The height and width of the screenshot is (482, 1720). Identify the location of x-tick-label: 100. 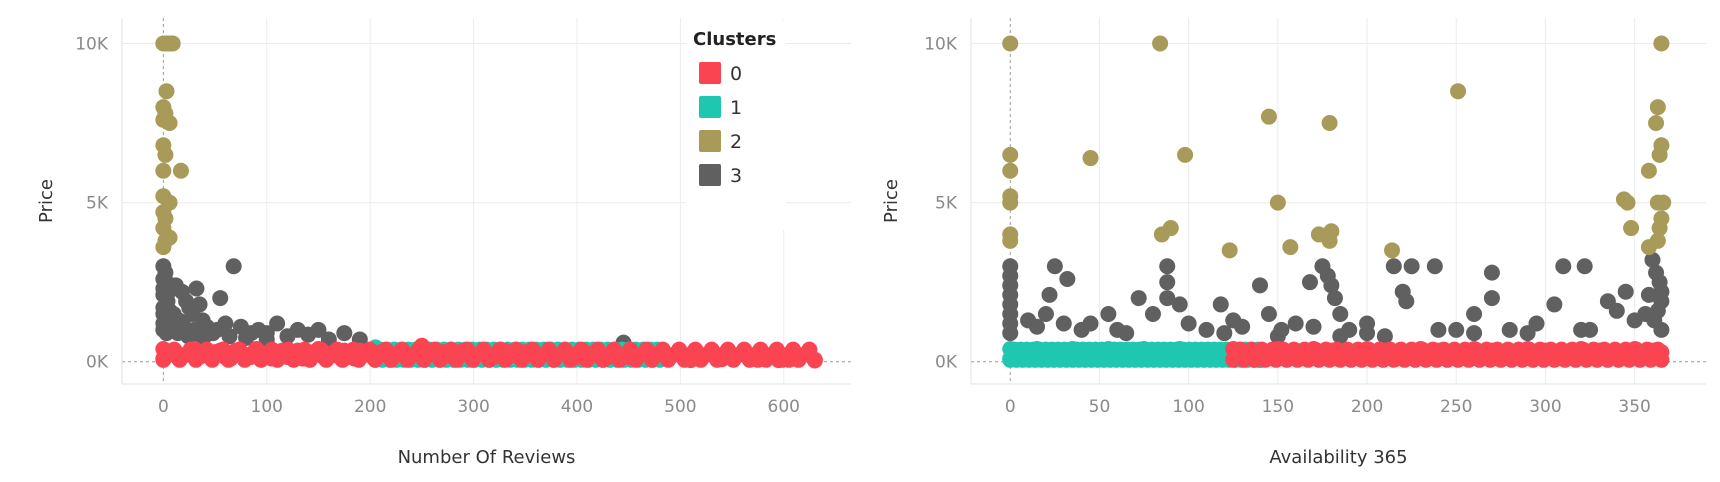
(267, 407).